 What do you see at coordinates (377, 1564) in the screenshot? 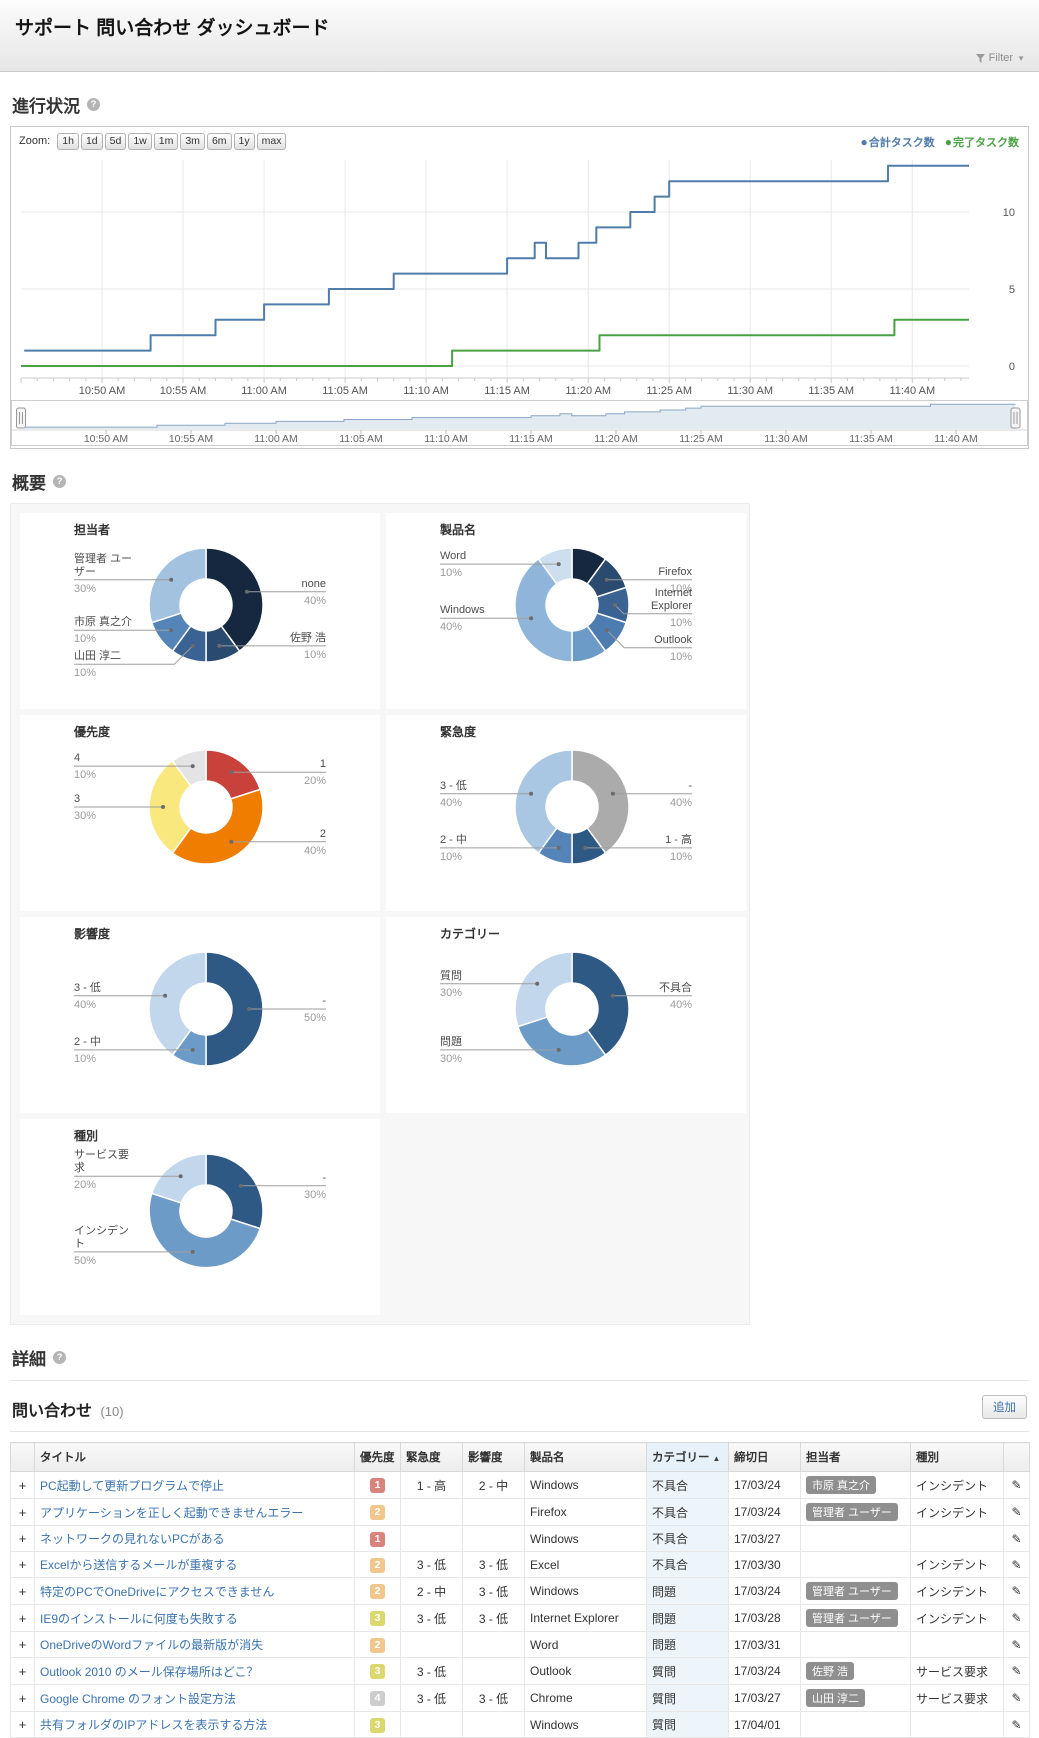
I see `priority-cell: 2` at bounding box center [377, 1564].